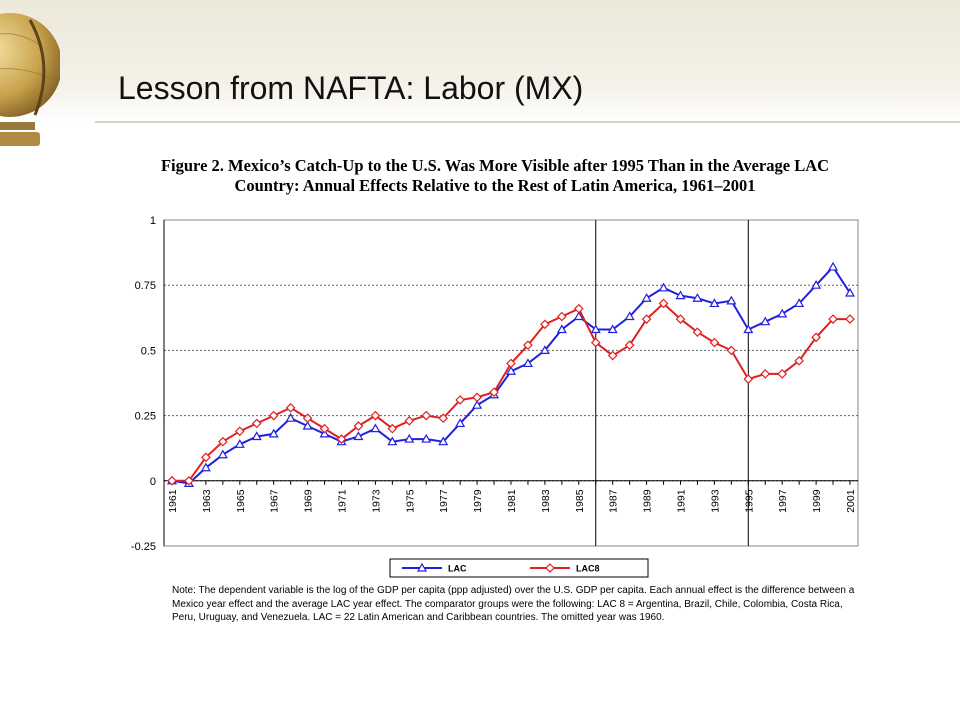 The image size is (960, 720). Describe the element at coordinates (145, 286) in the screenshot. I see `y-tick-label: 0.75` at that location.